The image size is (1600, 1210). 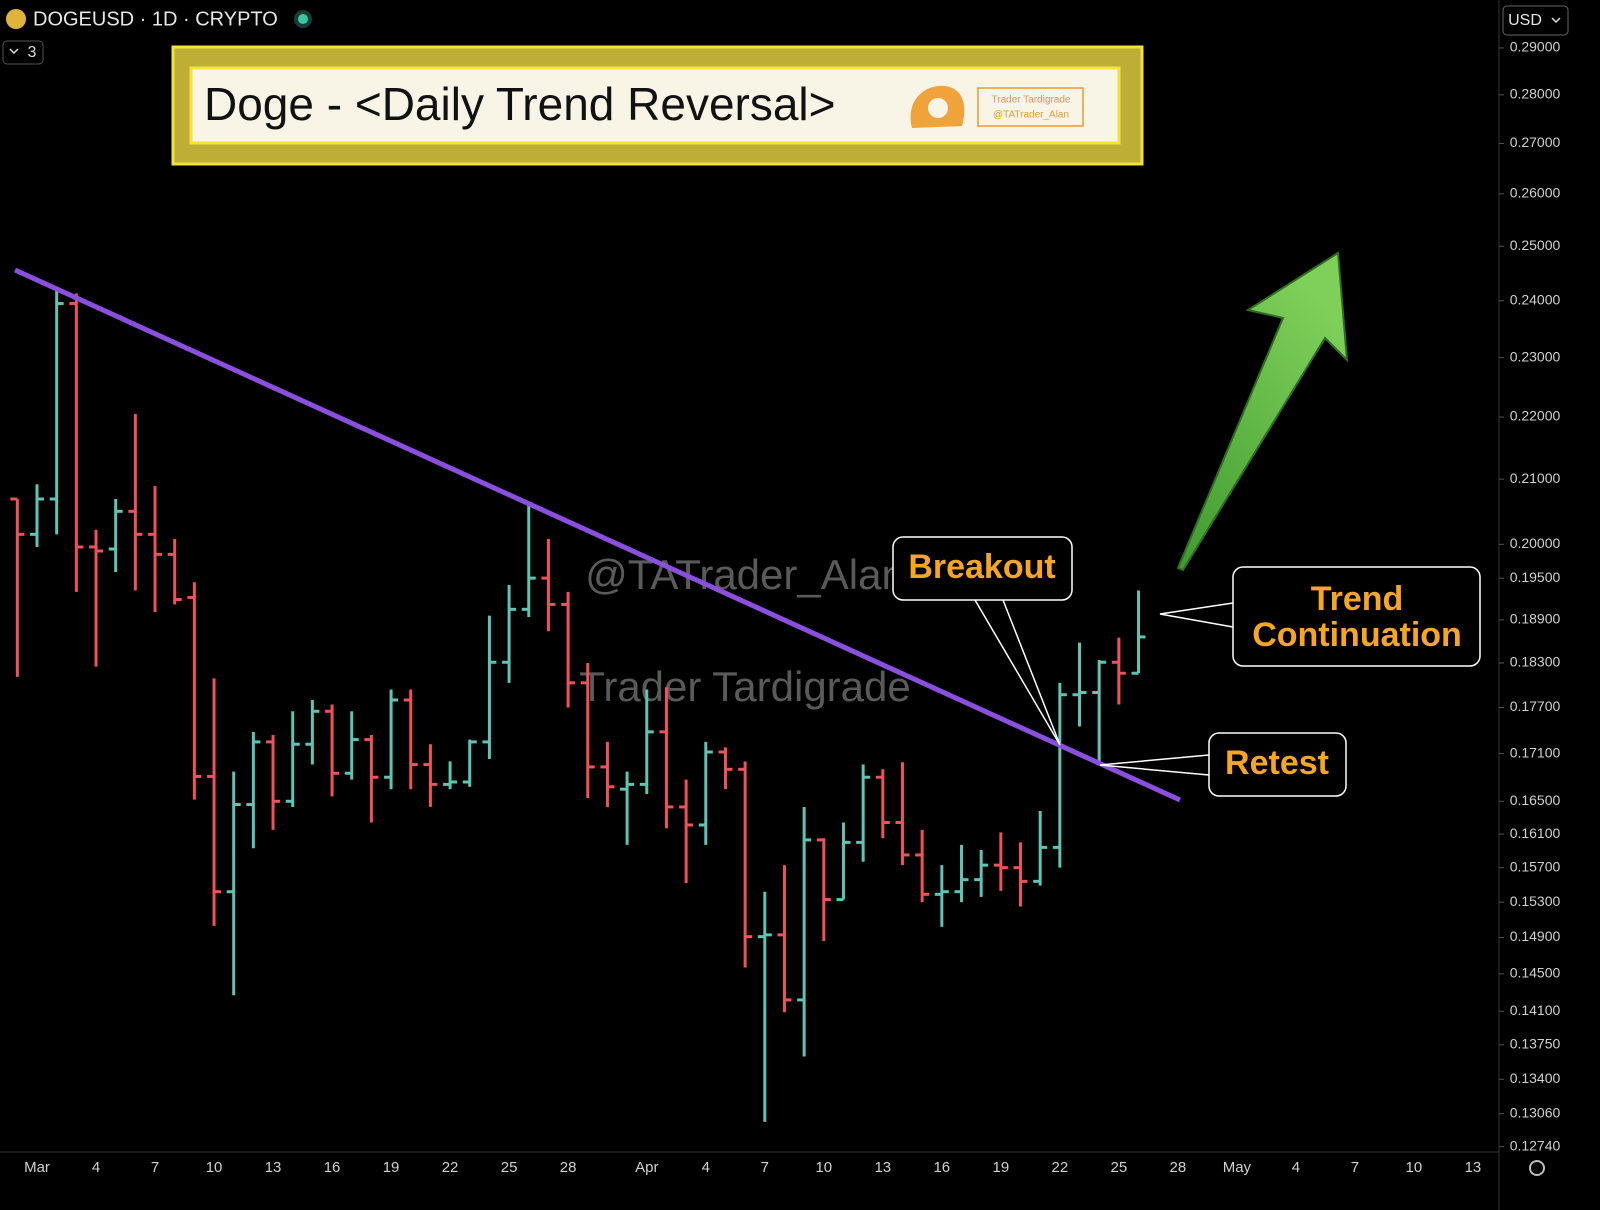 I want to click on logo-box, so click(x=1030, y=107).